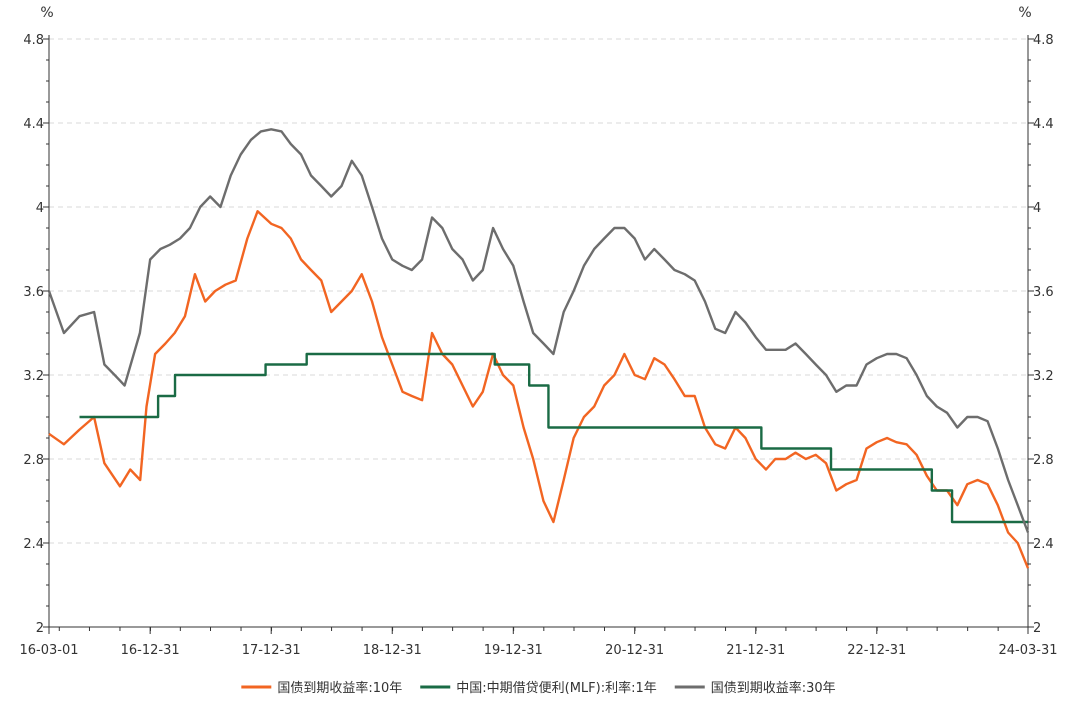  I want to click on y-tick-label-left: 4.4, so click(33, 124).